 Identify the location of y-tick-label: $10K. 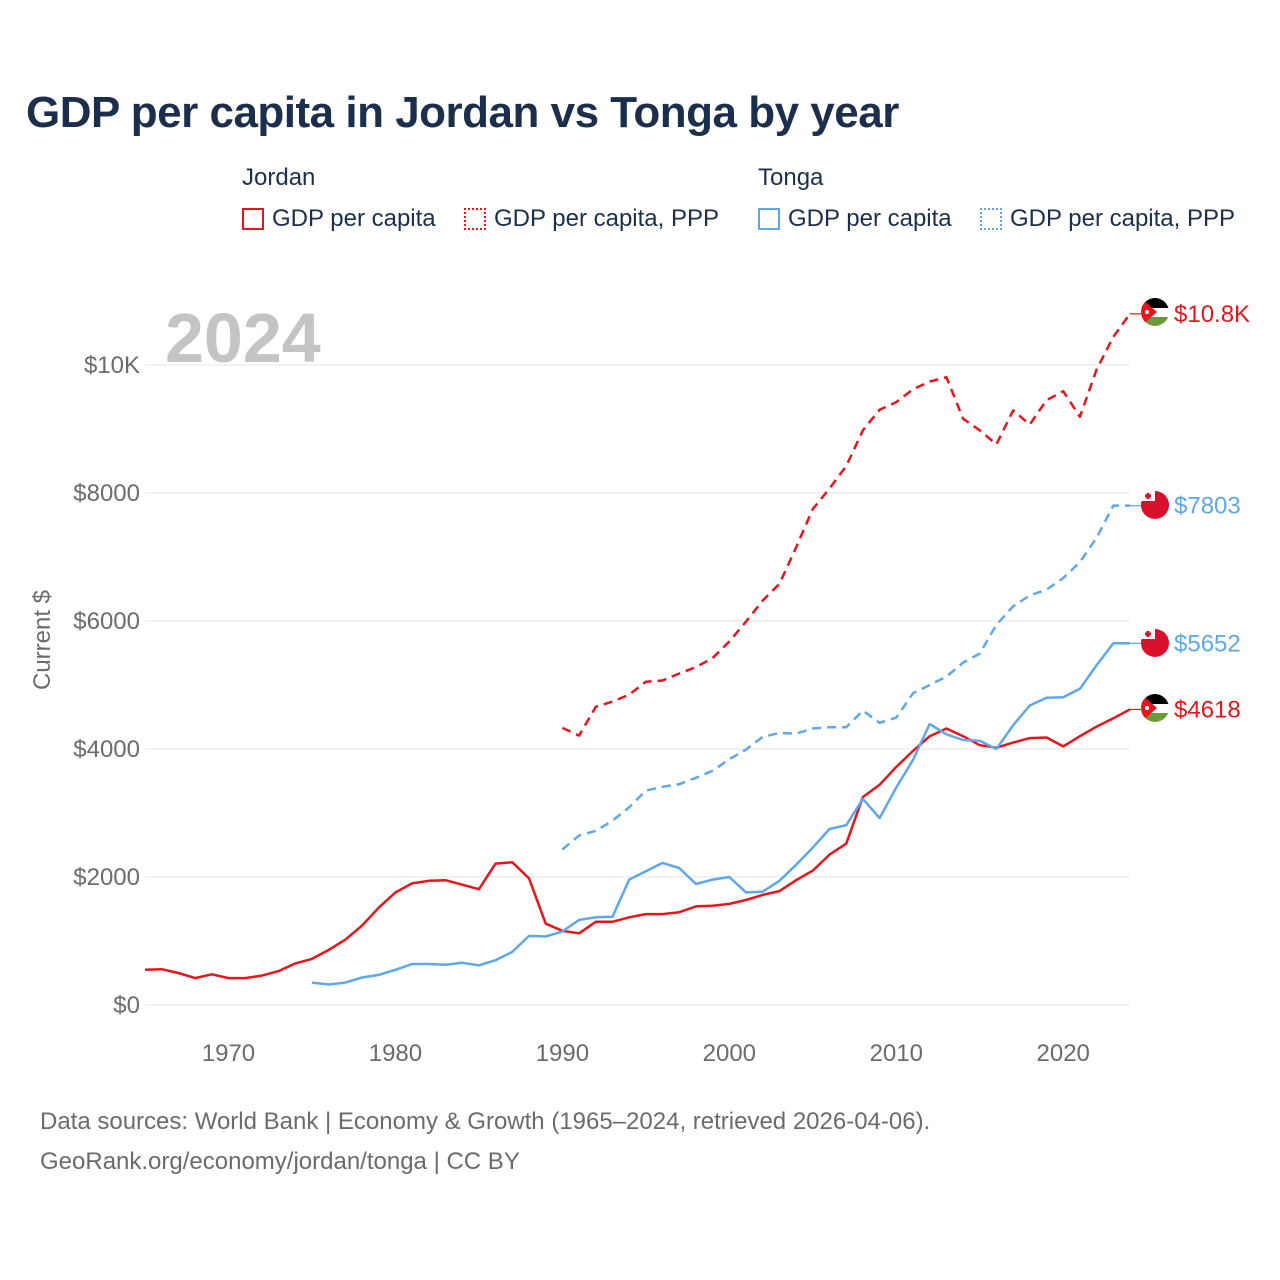
(112, 365).